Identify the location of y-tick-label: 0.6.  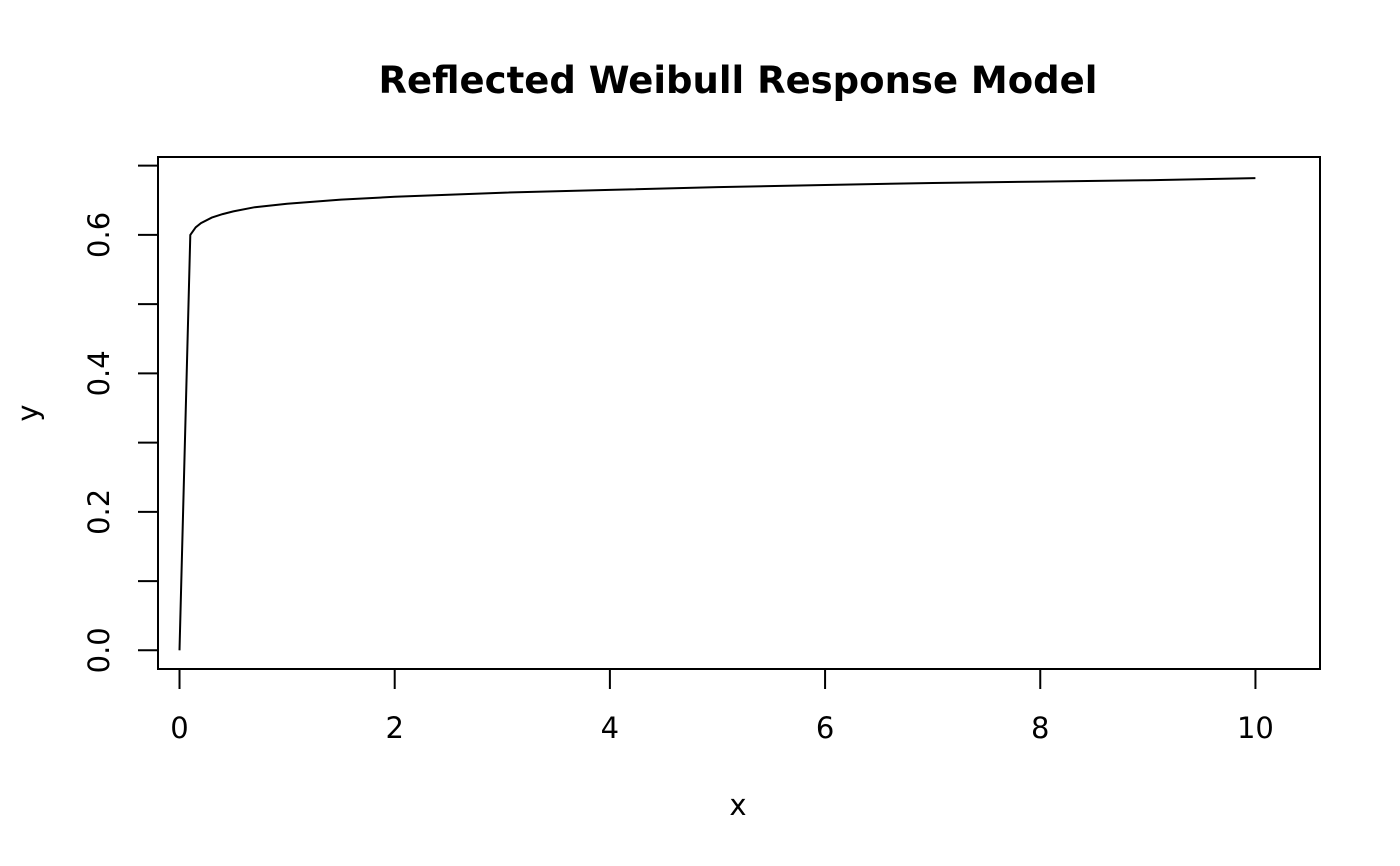
(99, 235).